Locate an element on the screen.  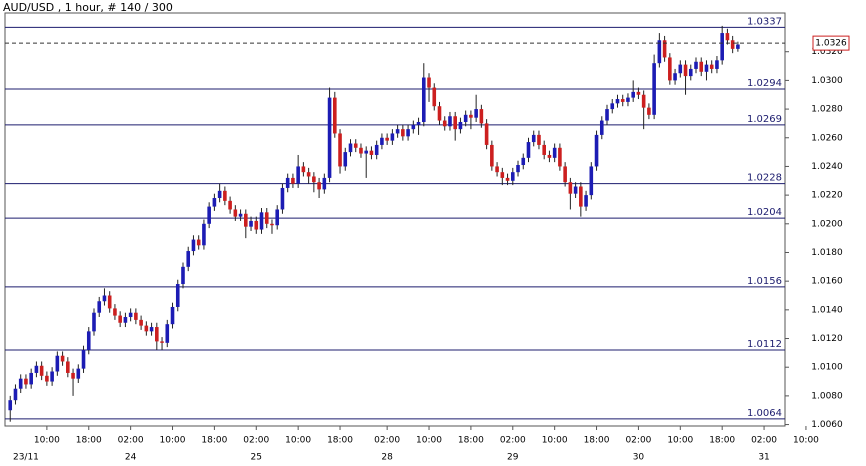
last-price-label: 1.0326 is located at coordinates (831, 44).